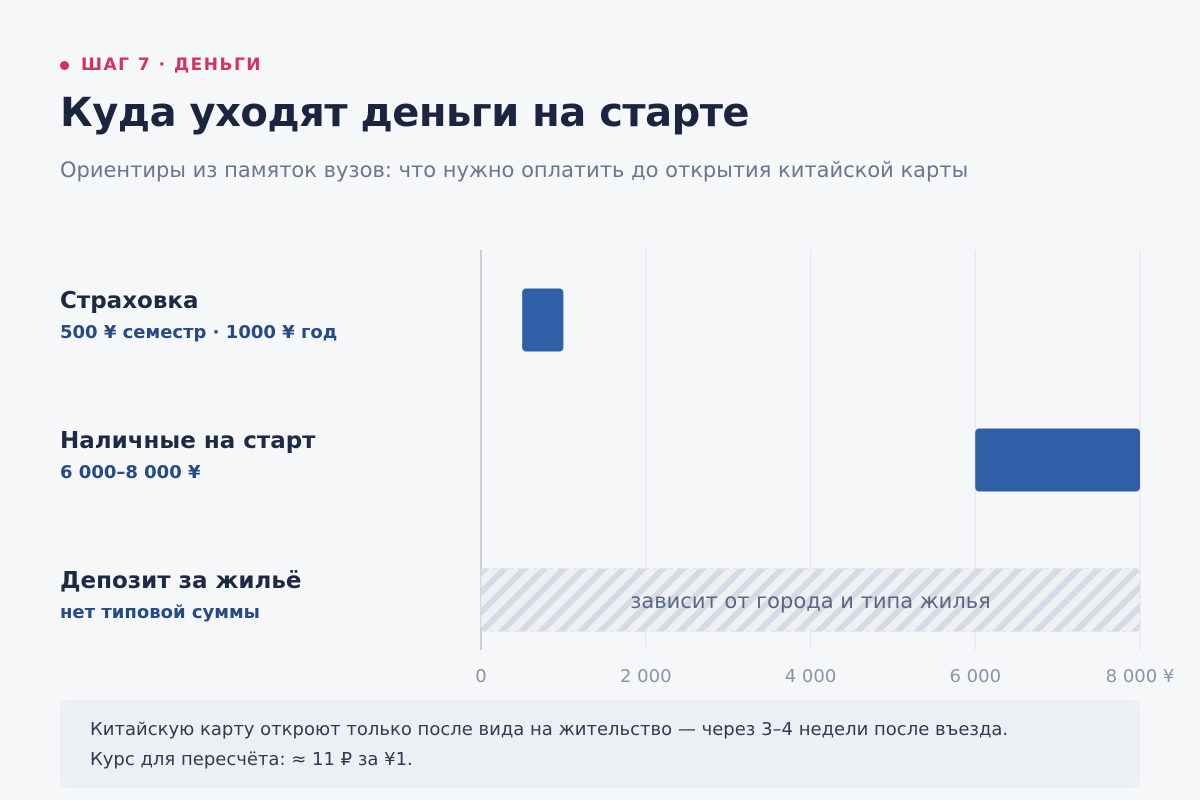 This screenshot has width=1200, height=800. I want to click on row-label-cash: Наличные на старт 6 000–8 000 ¥, so click(188, 455).